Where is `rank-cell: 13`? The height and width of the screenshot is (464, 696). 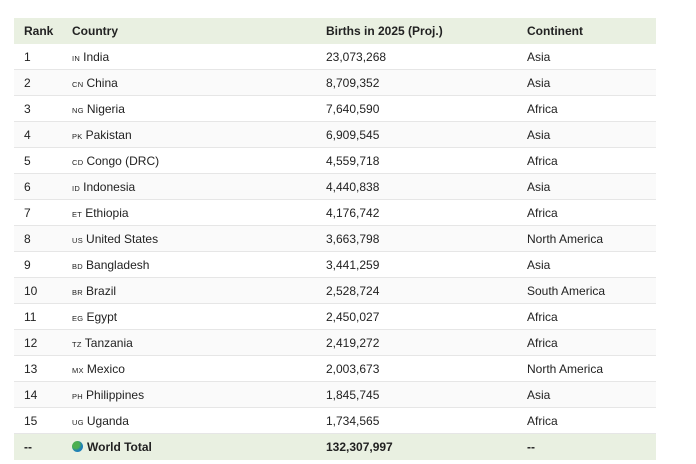
rank-cell: 13 is located at coordinates (31, 368).